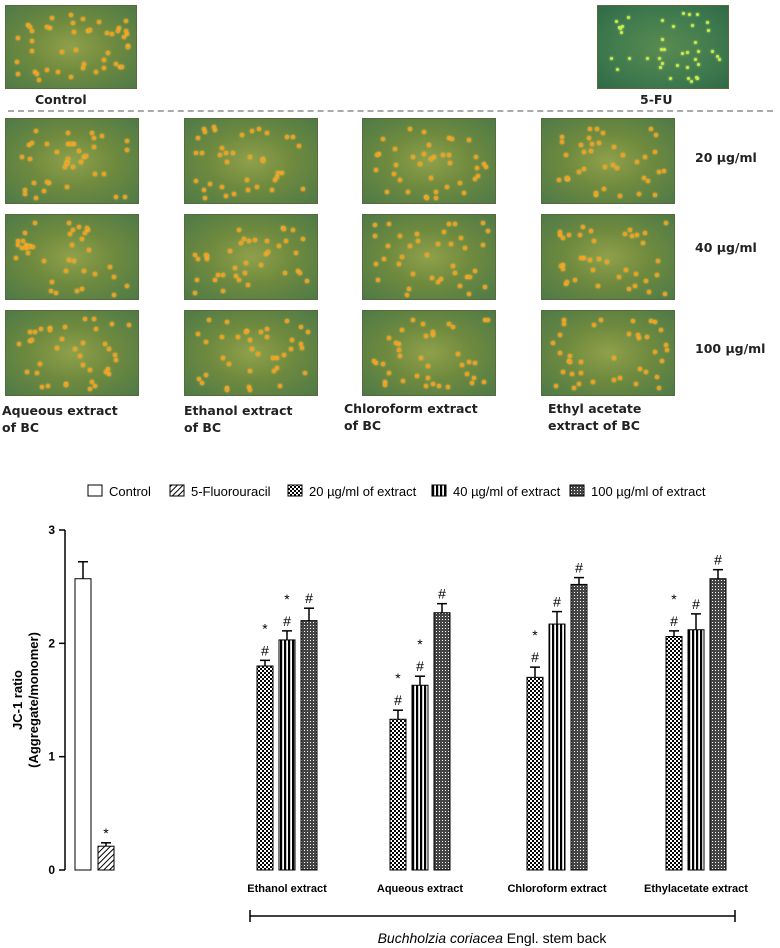 This screenshot has width=780, height=948. I want to click on legend-swatch, so click(95, 490).